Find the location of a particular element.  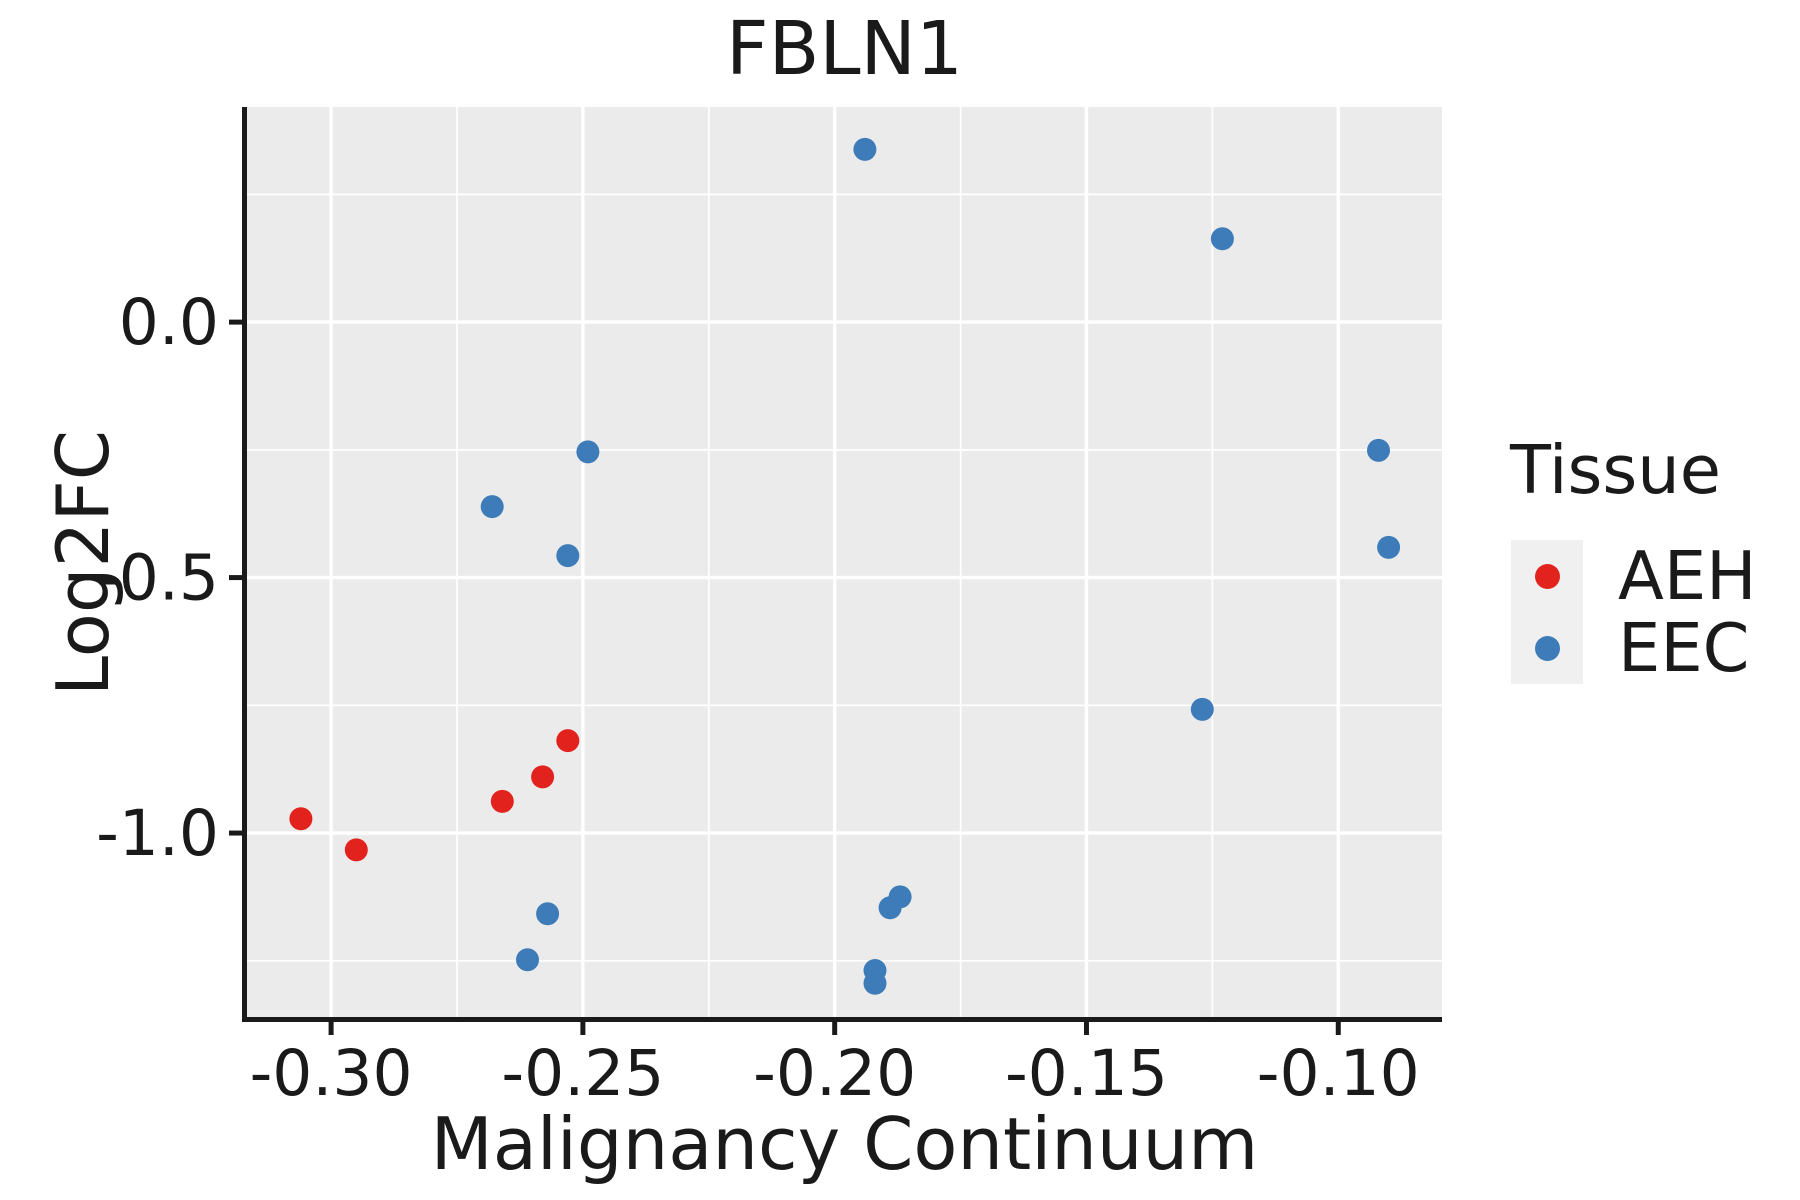

legend-item-eec: EEC is located at coordinates (1655, 648).